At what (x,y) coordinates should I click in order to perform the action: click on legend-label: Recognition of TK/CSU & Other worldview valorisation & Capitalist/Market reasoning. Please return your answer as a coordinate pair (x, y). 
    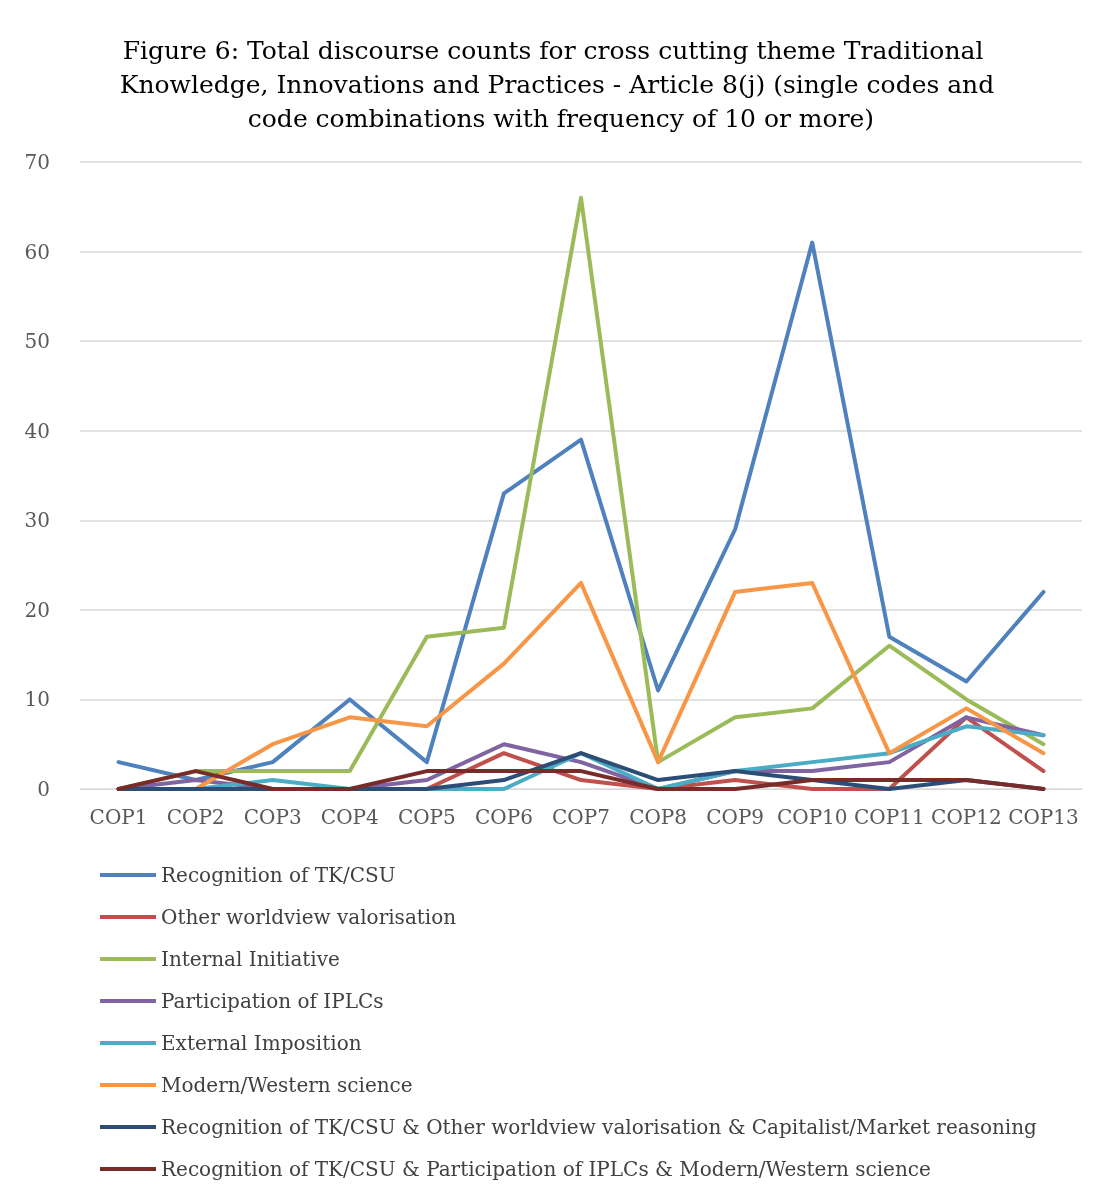
    Looking at the image, I should click on (599, 1127).